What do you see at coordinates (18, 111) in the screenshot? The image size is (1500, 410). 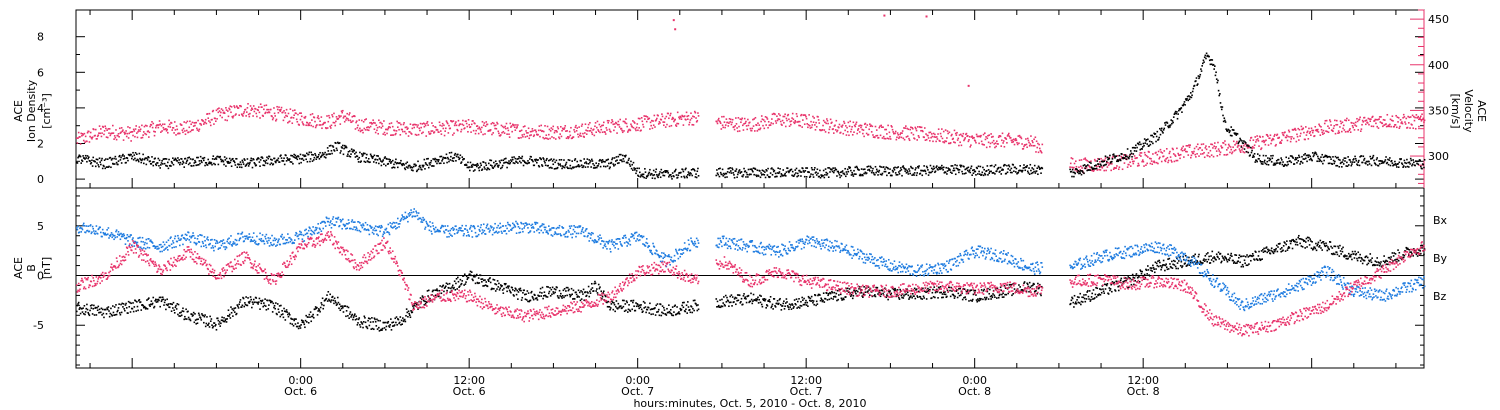 I see `top-left-axis-title-line: ACE` at bounding box center [18, 111].